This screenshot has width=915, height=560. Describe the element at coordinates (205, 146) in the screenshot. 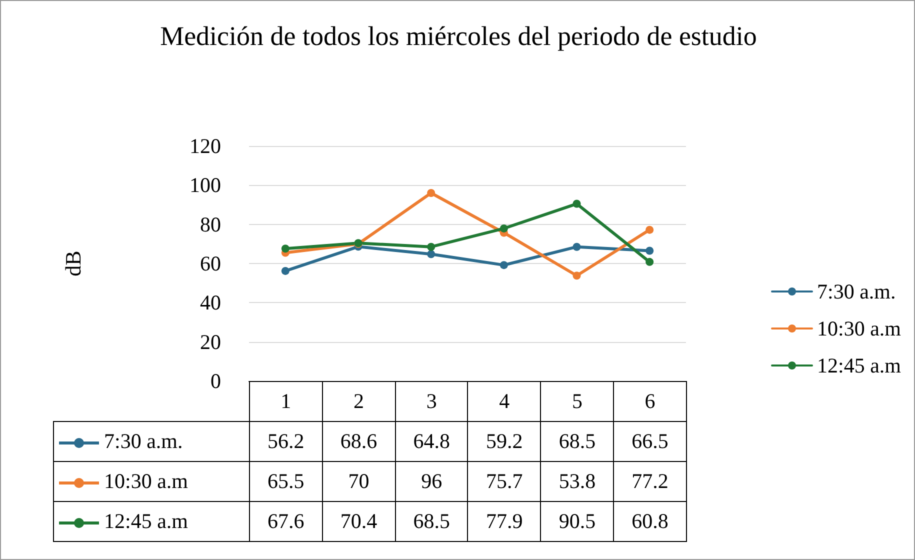

I see `y-tick-label: 120` at that location.